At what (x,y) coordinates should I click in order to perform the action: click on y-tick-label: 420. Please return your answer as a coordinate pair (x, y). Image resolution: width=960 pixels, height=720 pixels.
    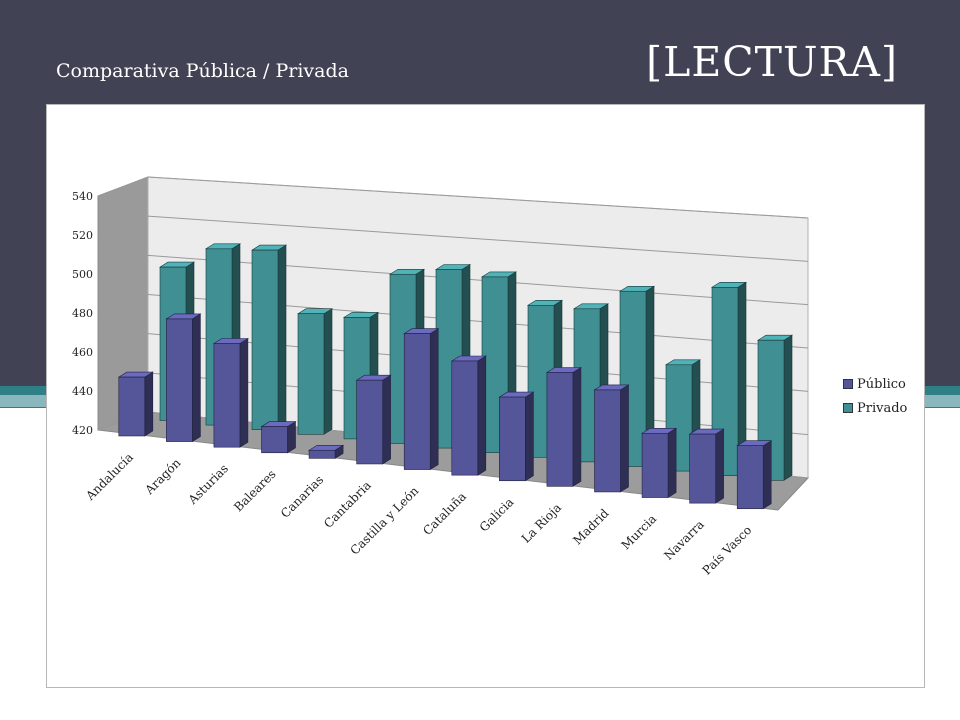
    Looking at the image, I should click on (82, 430).